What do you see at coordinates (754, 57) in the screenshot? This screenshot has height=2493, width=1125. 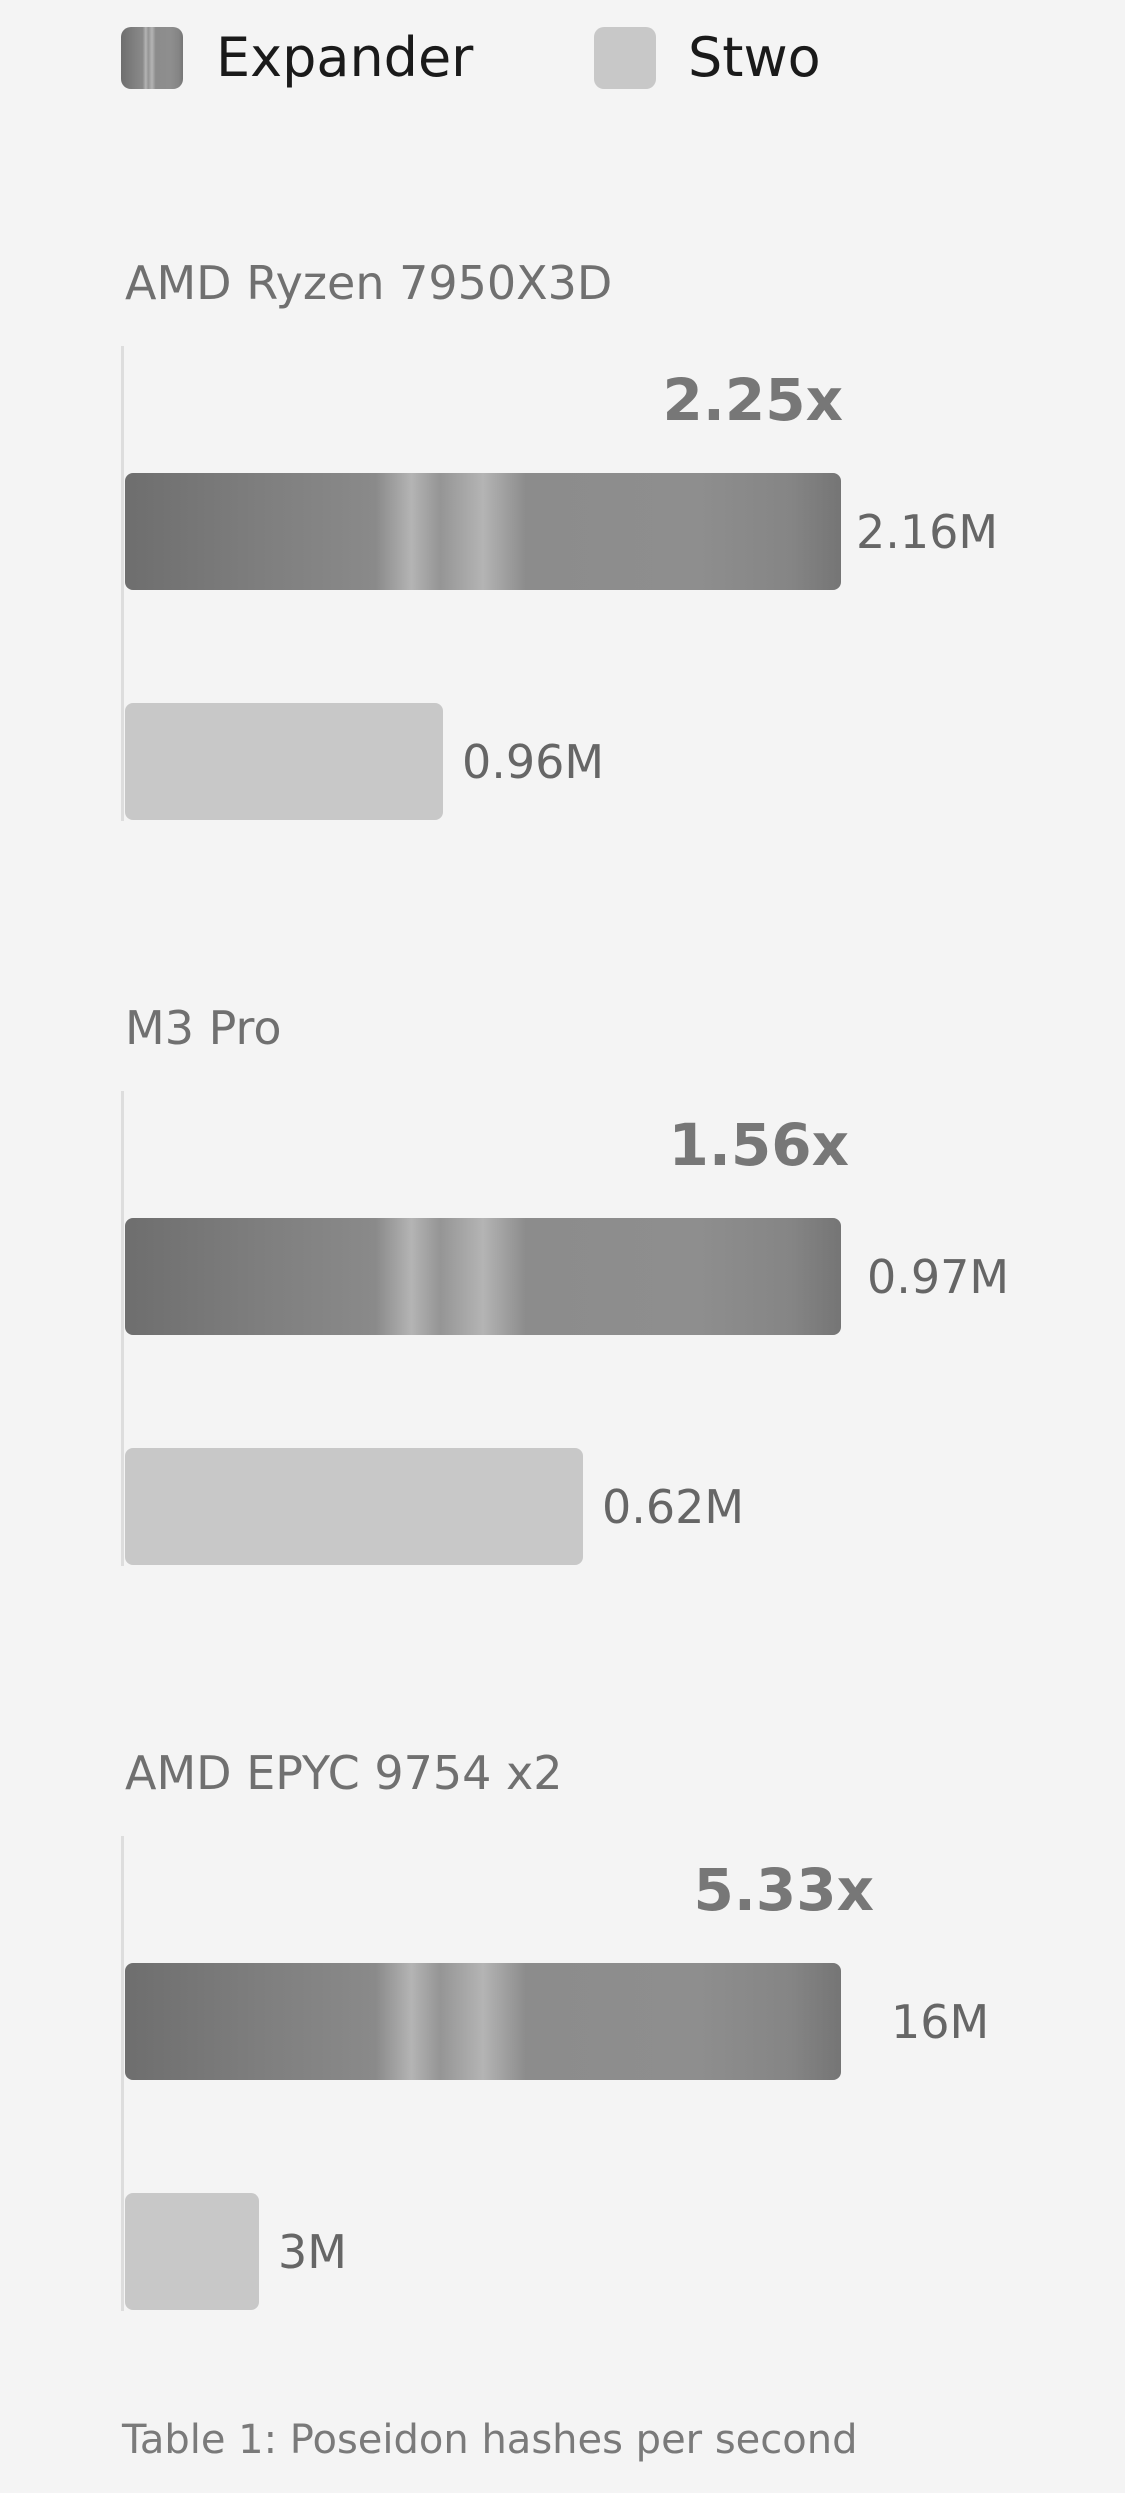 I see `legend-label-stwo: Stwo` at bounding box center [754, 57].